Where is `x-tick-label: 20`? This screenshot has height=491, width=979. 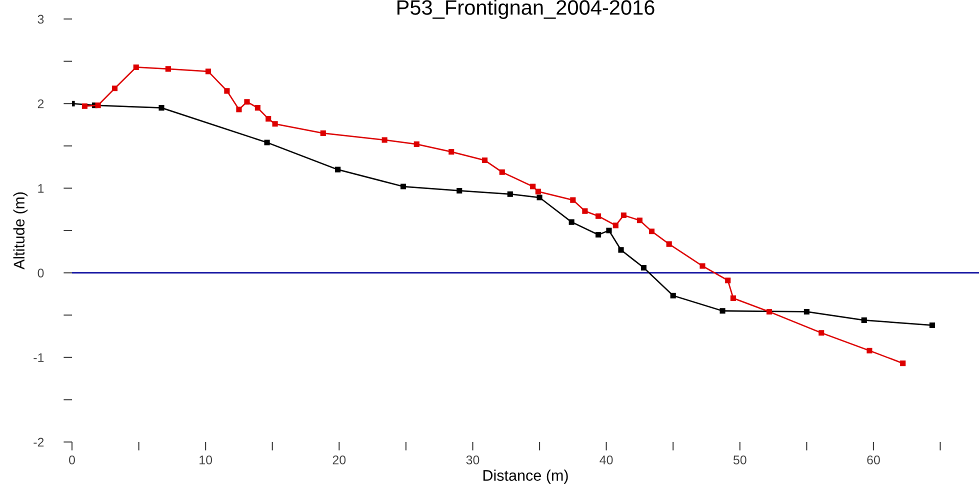
x-tick-label: 20 is located at coordinates (339, 460).